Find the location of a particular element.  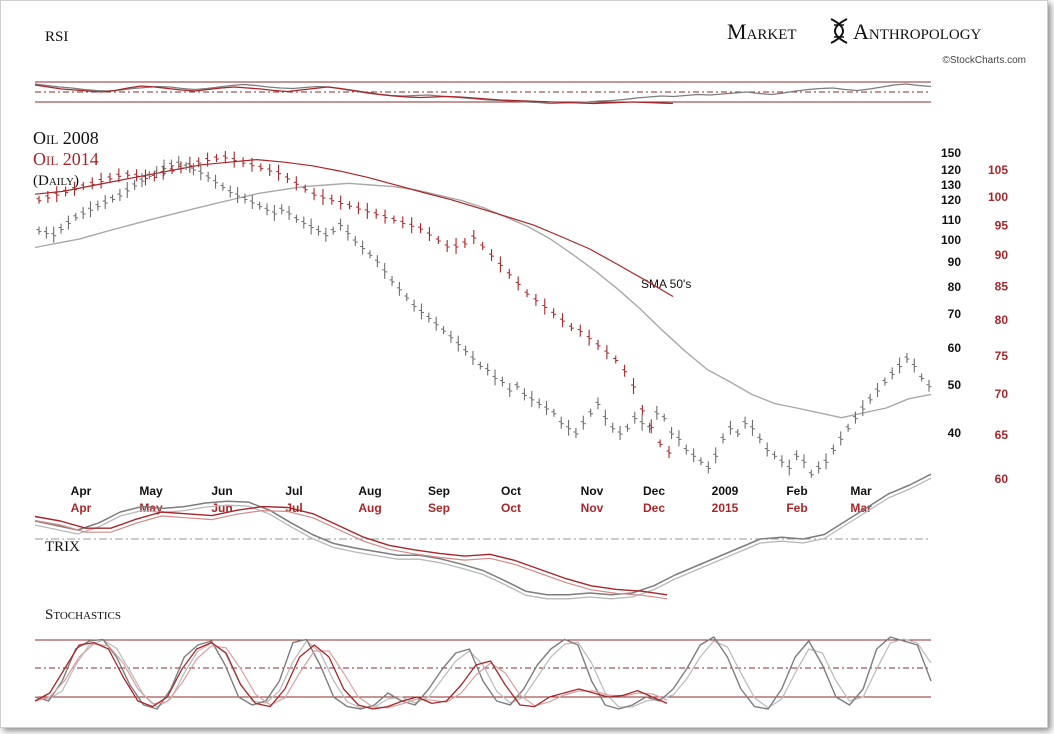

y-tick-2008: 100 is located at coordinates (951, 240).